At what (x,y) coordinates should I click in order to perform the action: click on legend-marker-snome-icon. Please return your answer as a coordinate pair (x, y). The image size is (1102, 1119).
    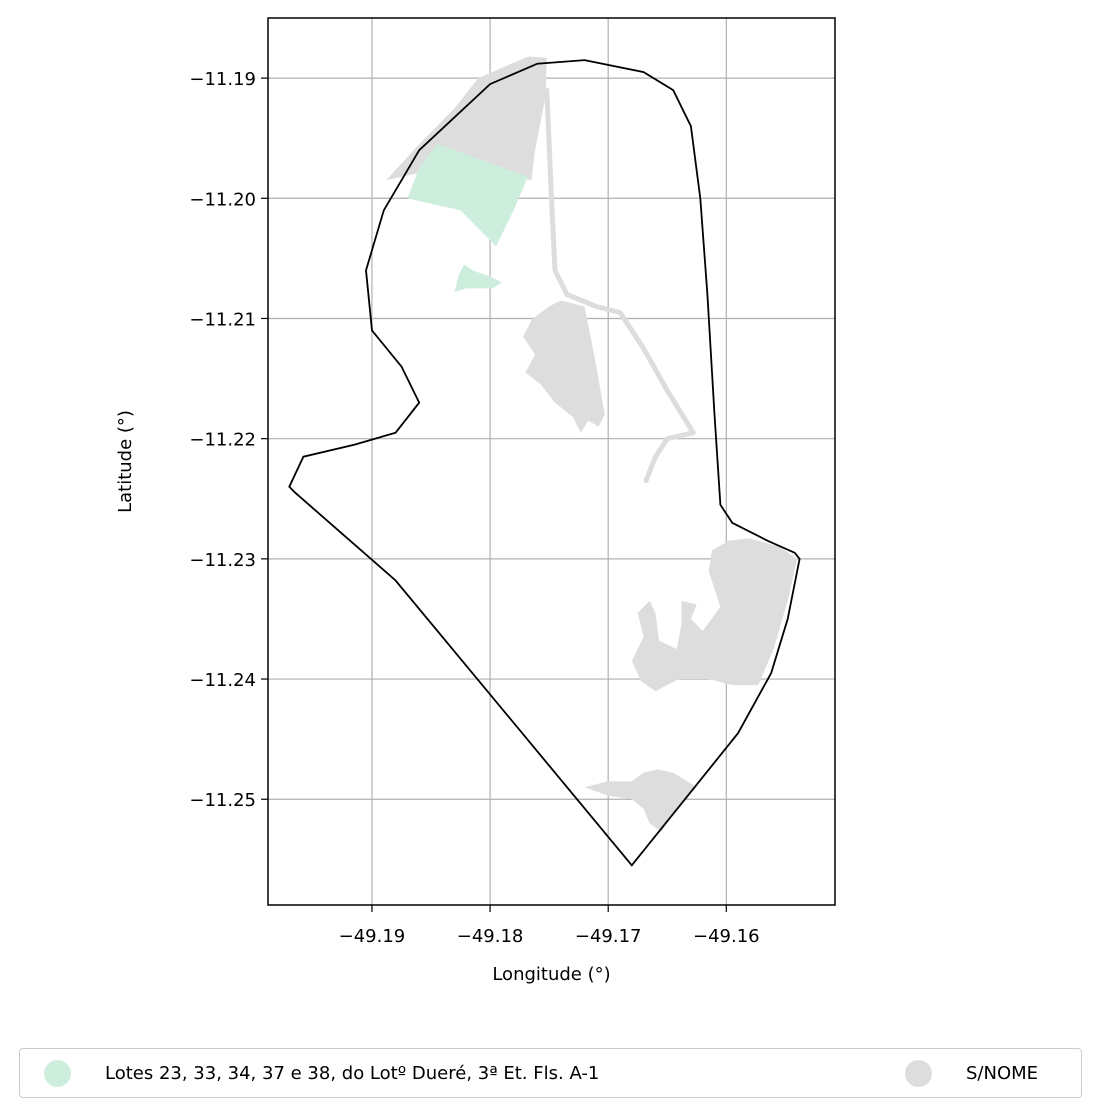
    Looking at the image, I should click on (918, 1073).